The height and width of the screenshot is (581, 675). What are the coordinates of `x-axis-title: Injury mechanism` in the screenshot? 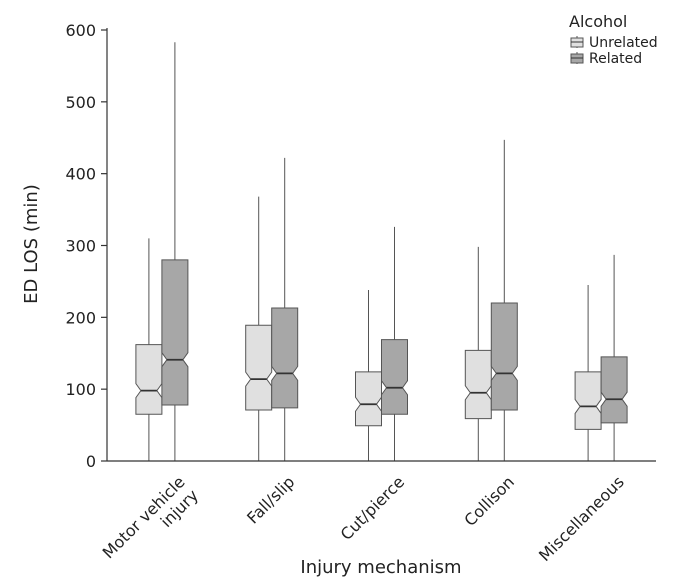 It's located at (380, 567).